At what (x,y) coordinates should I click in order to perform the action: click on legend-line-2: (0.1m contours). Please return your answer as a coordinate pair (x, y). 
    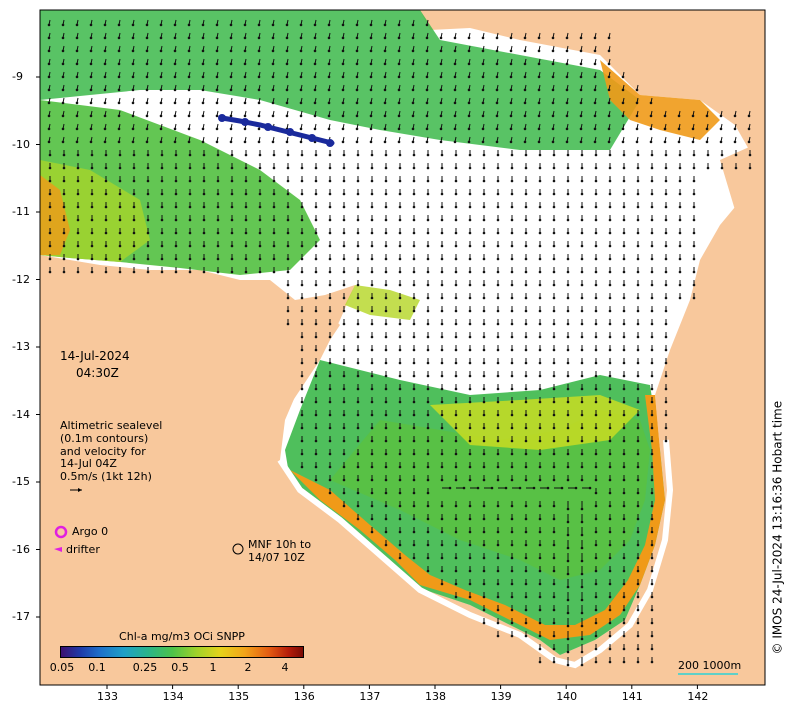
    Looking at the image, I should click on (104, 438).